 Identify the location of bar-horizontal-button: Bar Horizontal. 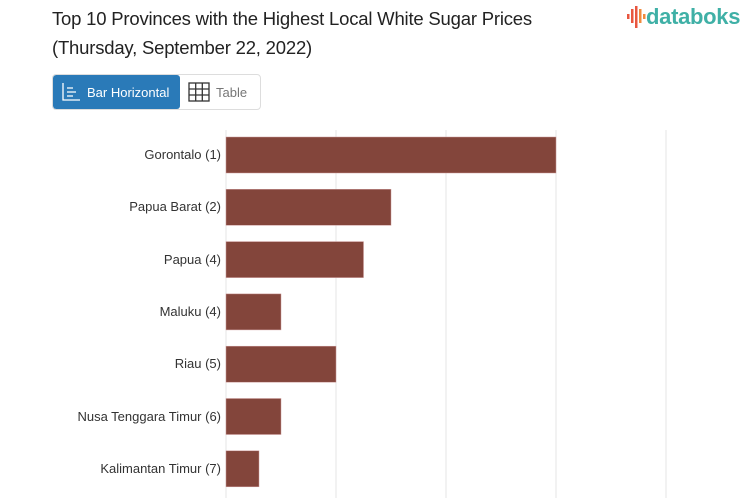
(116, 92).